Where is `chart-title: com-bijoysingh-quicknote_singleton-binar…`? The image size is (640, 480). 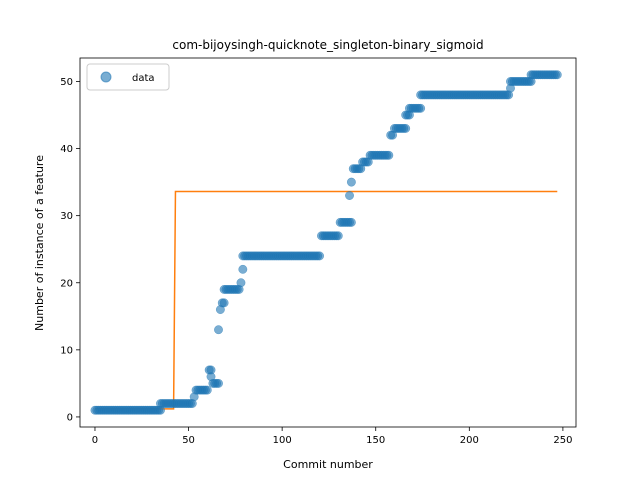
chart-title: com-bijoysingh-quicknote_singleton-binar… is located at coordinates (327, 45).